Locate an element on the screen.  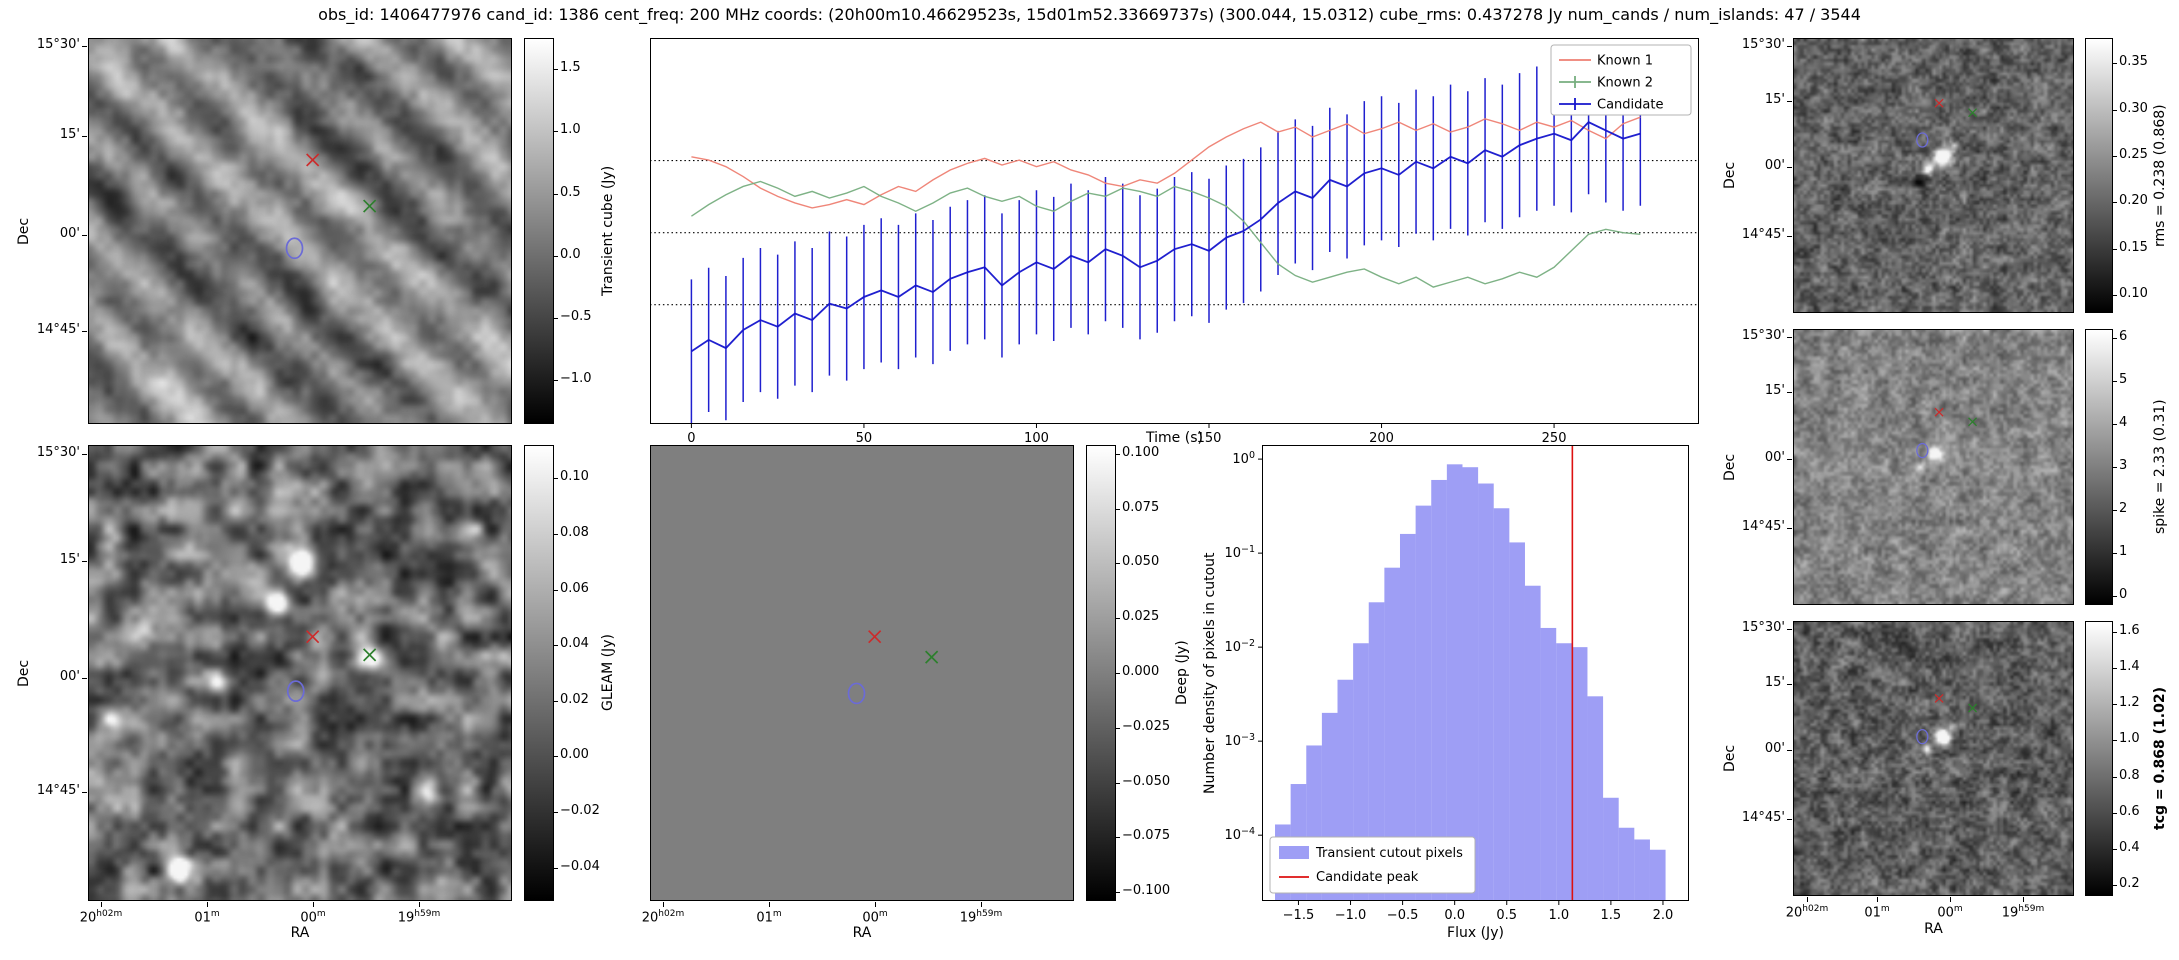
p_r2-markers is located at coordinates (1947, 433).